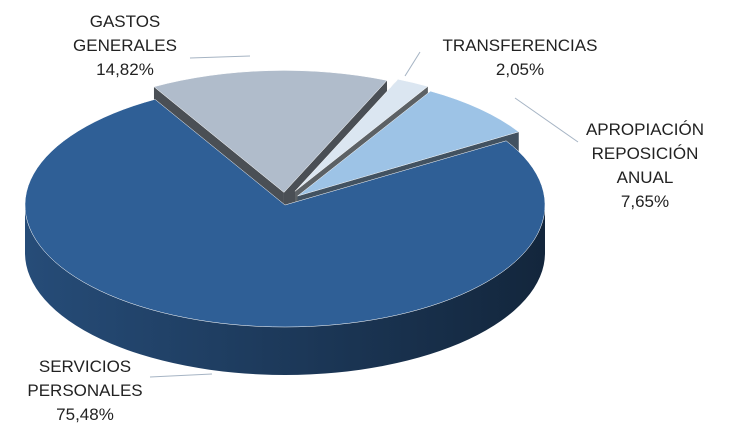  I want to click on value-label: 7,65%, so click(645, 201).